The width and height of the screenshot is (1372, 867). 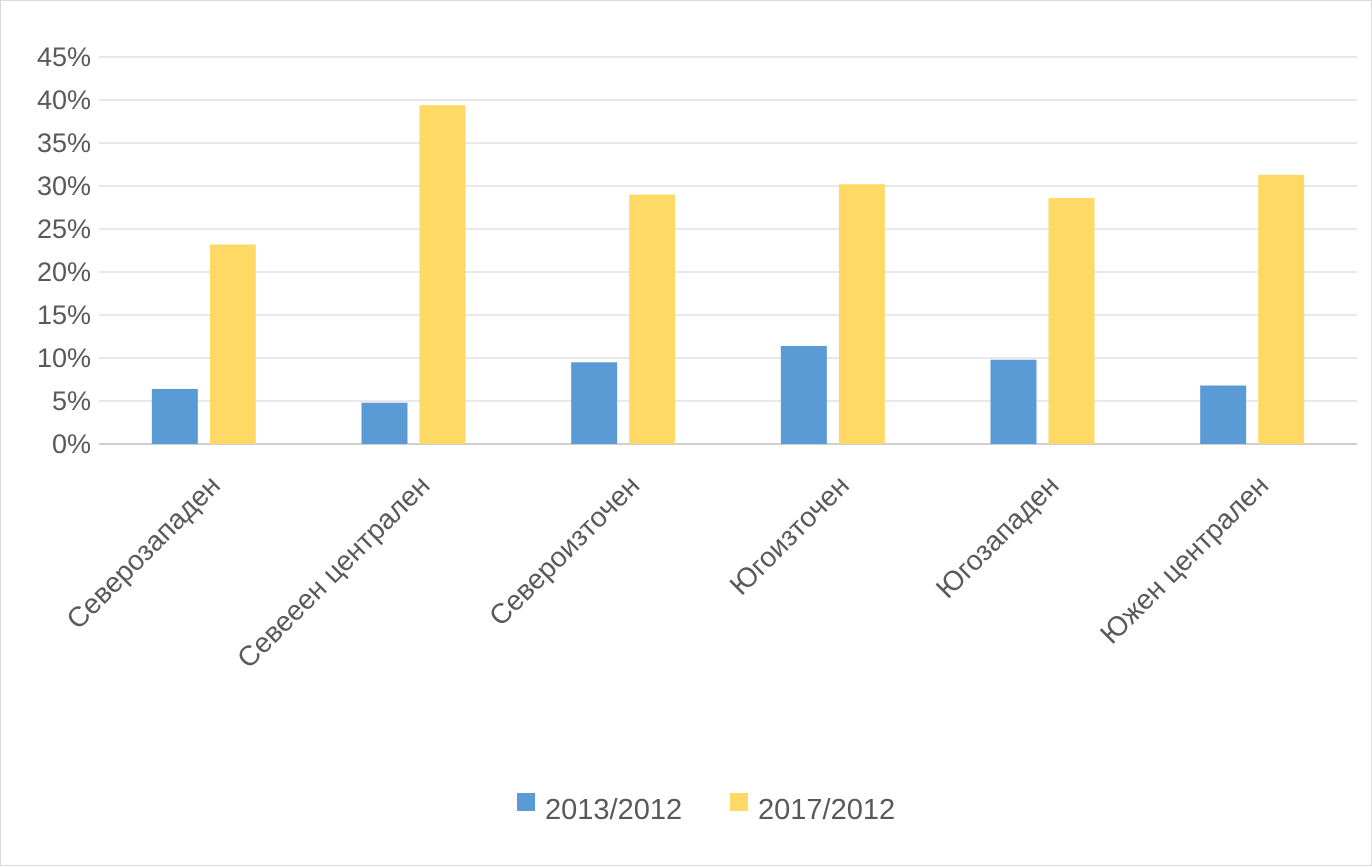 I want to click on x-tick-label: Югоизточен, so click(x=790, y=535).